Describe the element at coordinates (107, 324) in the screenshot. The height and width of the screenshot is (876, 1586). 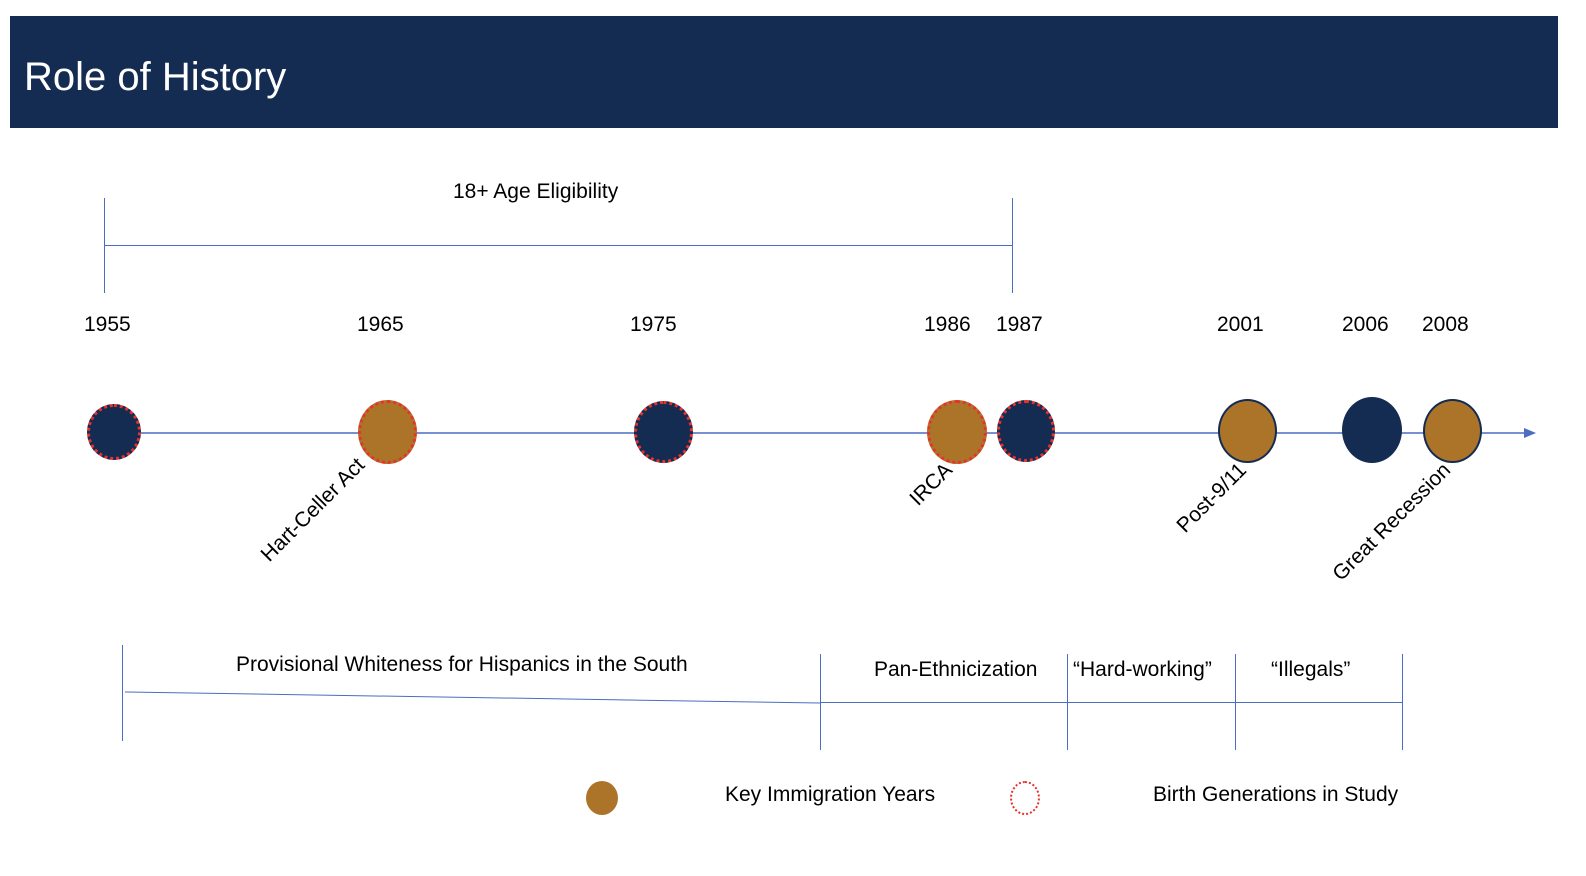
I see `year-1955: 1955` at that location.